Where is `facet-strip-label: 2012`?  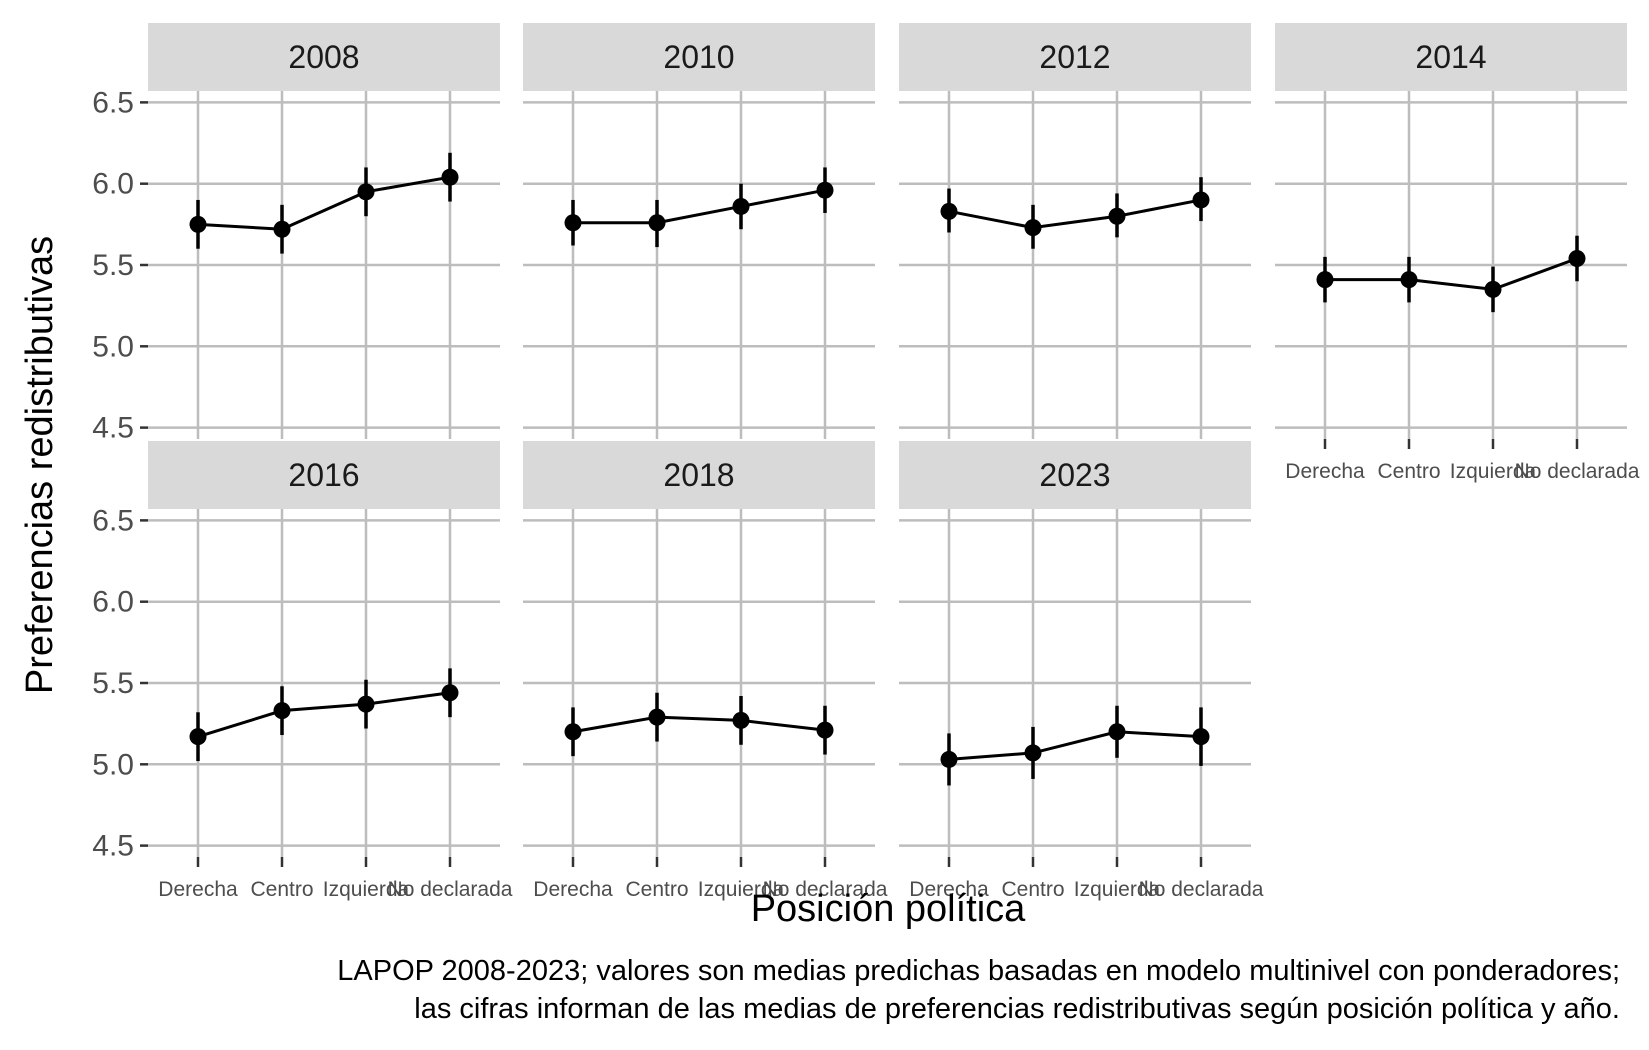 facet-strip-label: 2012 is located at coordinates (1074, 57).